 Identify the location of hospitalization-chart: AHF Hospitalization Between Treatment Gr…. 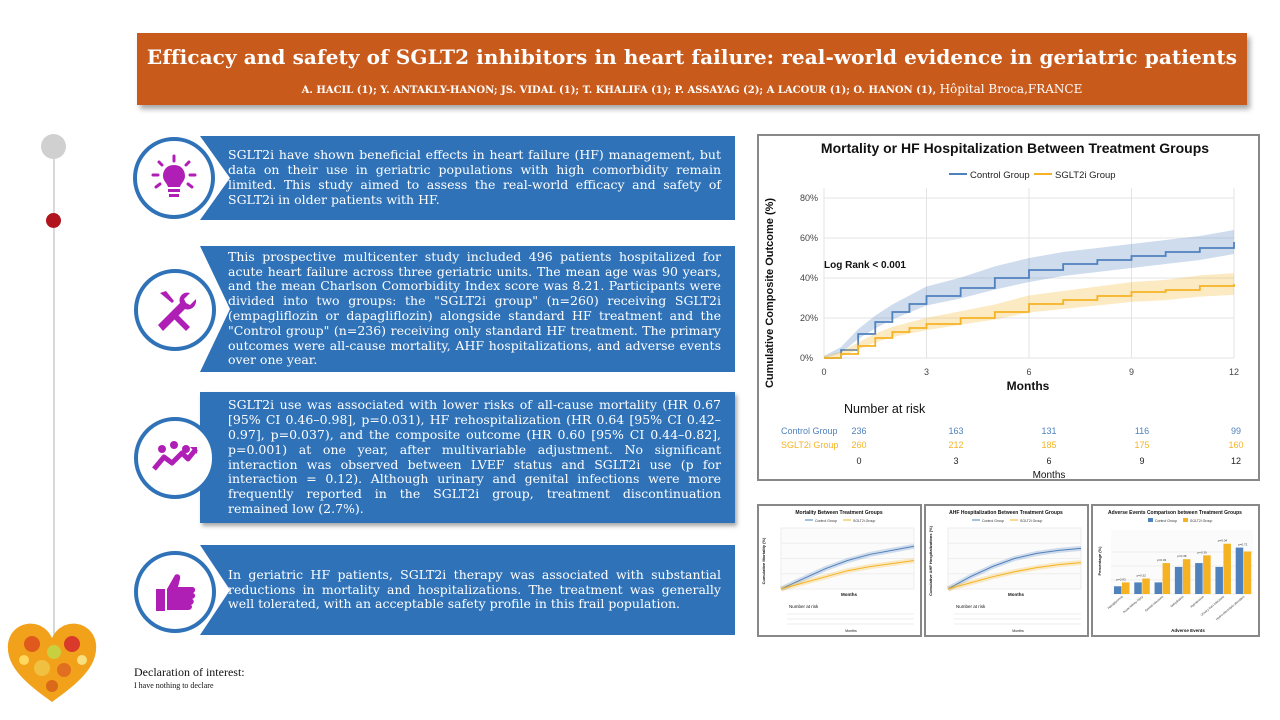
(1006, 570).